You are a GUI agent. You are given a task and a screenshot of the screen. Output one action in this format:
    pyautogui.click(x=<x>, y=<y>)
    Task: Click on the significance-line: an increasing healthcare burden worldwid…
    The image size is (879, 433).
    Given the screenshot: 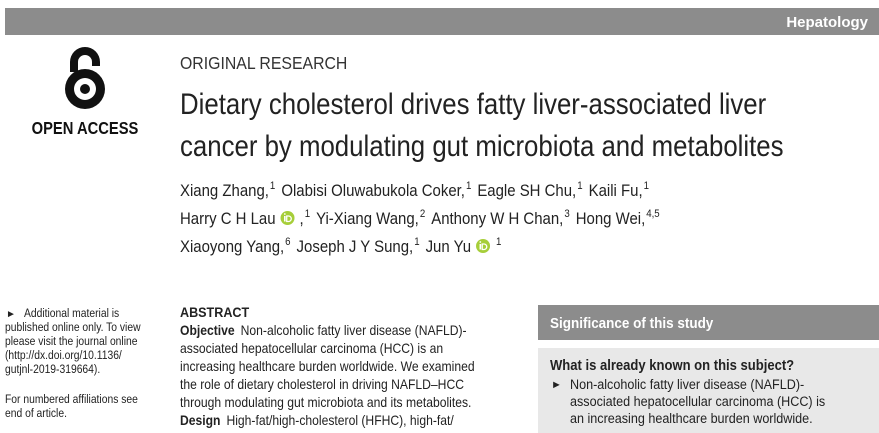 What is the action you would take?
    pyautogui.click(x=691, y=418)
    